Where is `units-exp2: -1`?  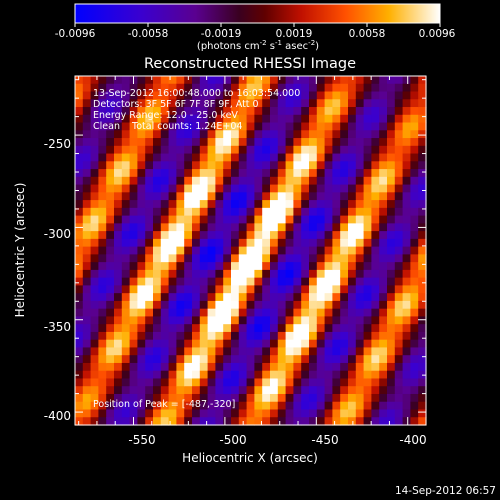
units-exp2: -1 is located at coordinates (278, 43).